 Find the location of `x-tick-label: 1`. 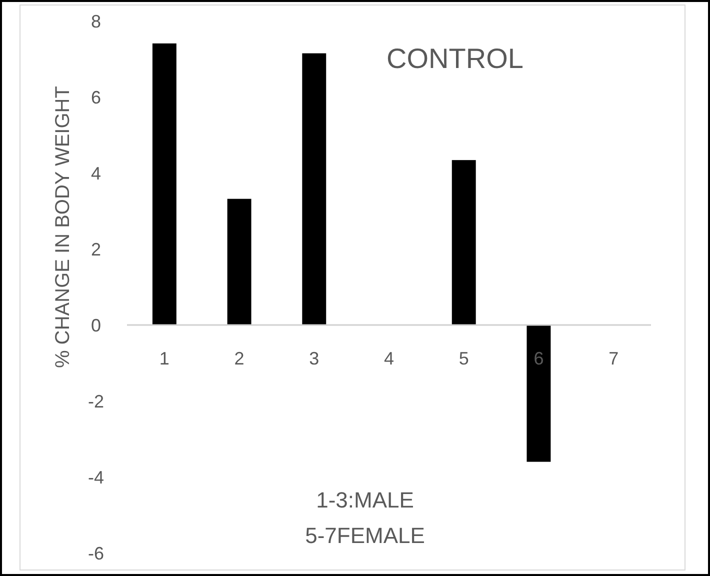

x-tick-label: 1 is located at coordinates (164, 358).